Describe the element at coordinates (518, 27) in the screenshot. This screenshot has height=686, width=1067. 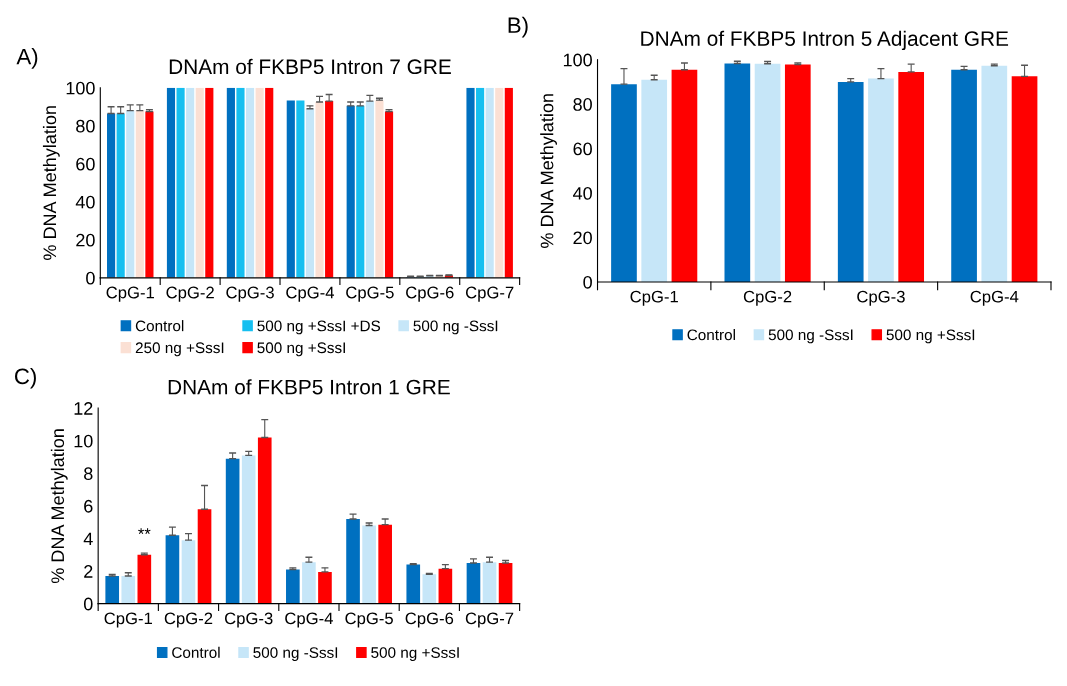
I see `text: B)` at that location.